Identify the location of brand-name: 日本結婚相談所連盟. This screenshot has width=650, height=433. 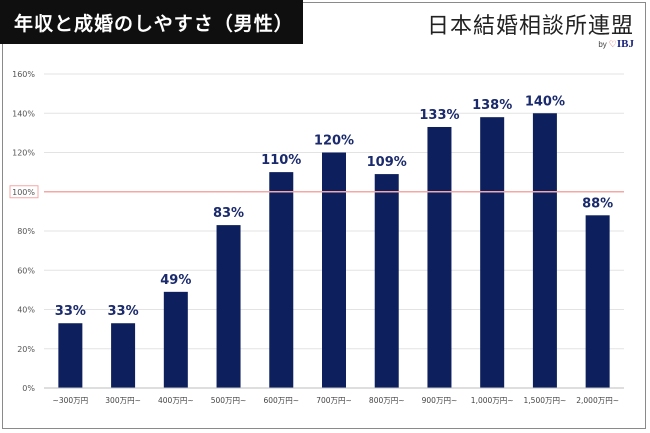
(530, 26).